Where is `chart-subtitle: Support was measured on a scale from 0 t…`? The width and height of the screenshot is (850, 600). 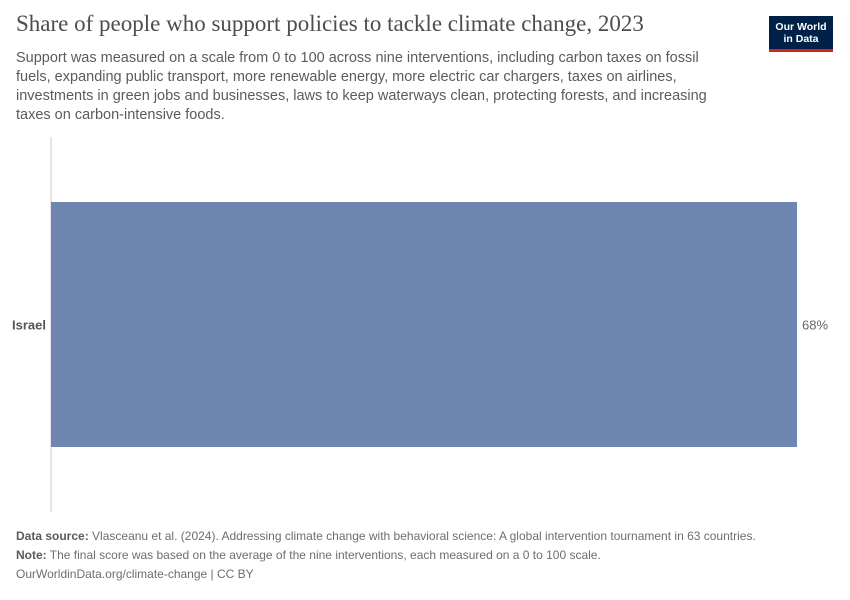
chart-subtitle: Support was measured on a scale from 0 t… is located at coordinates (361, 86).